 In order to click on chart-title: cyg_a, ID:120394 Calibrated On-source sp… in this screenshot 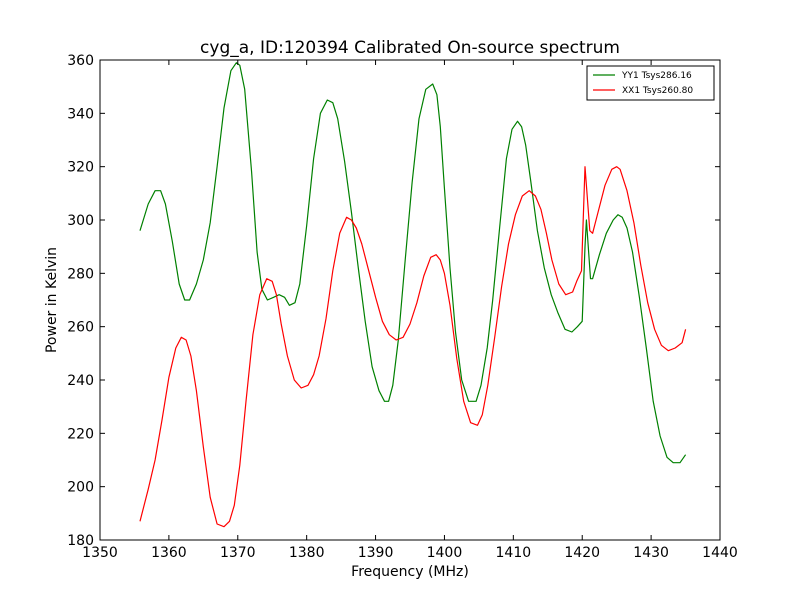, I will do `click(410, 48)`.